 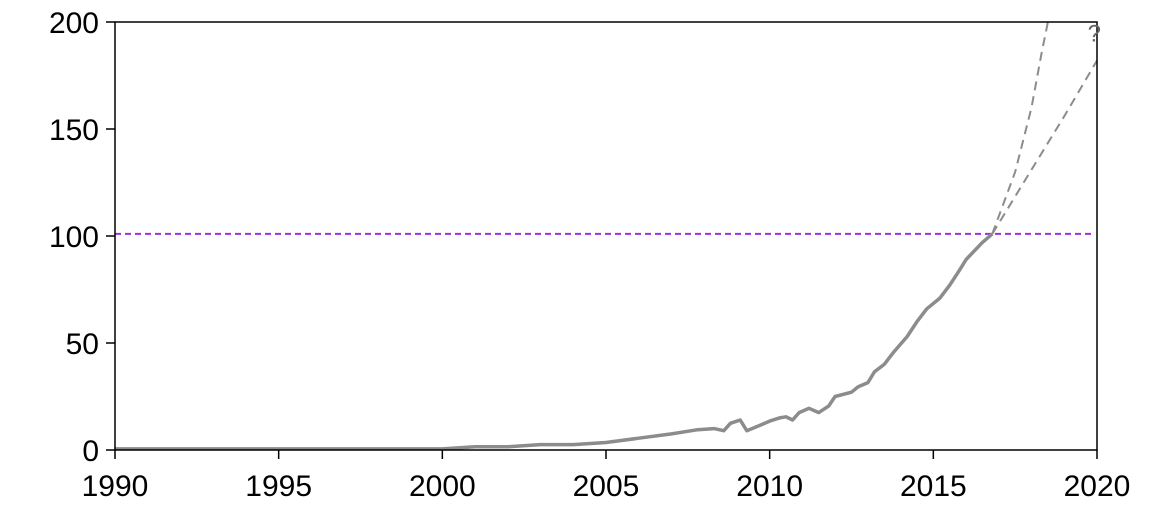 I want to click on x-tick-label: 2005, so click(x=606, y=486).